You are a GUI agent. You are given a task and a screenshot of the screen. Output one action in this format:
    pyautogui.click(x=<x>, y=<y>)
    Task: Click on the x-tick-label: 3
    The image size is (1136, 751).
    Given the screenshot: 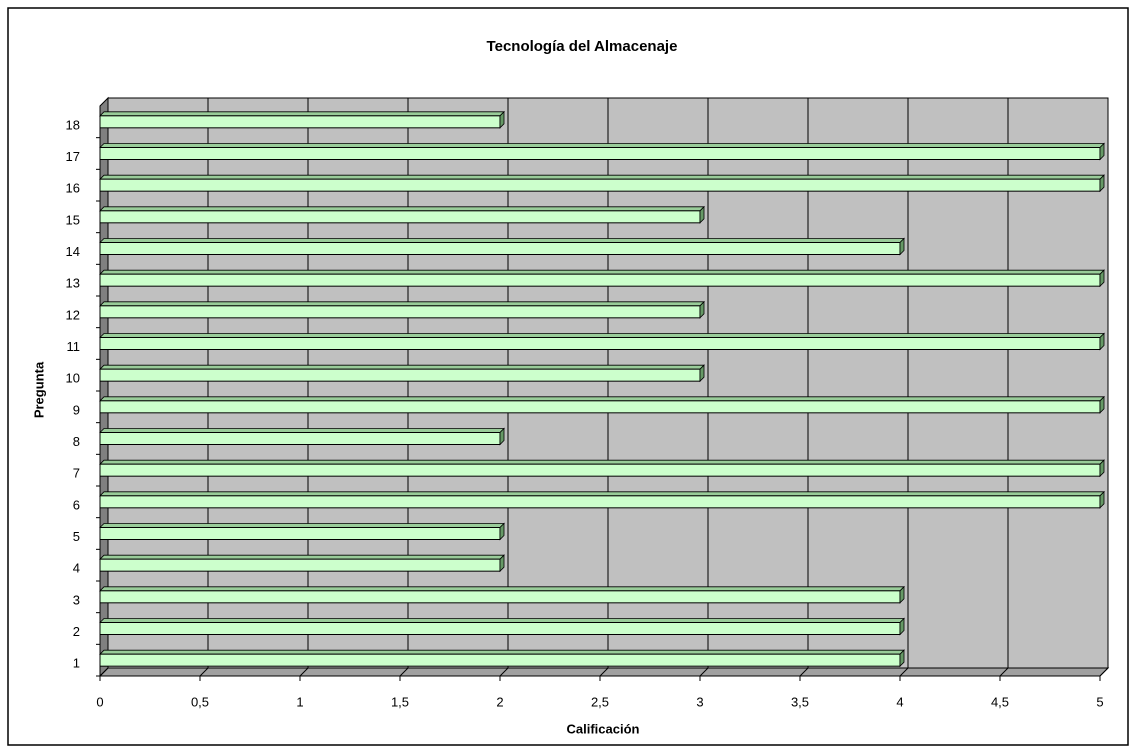 What is the action you would take?
    pyautogui.click(x=699, y=701)
    